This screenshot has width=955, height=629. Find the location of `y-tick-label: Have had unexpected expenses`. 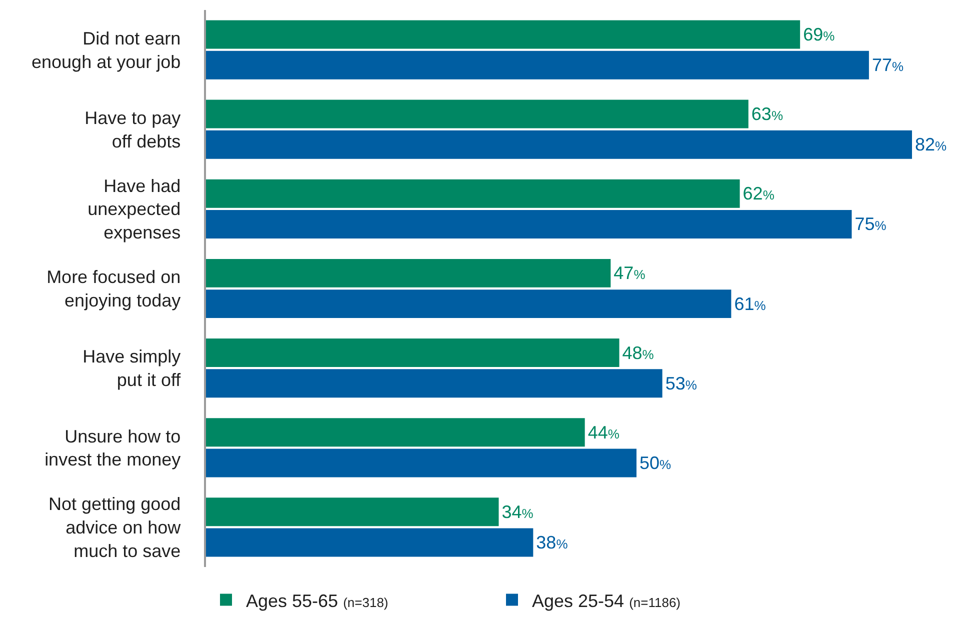

y-tick-label: Have had unexpected expenses is located at coordinates (134, 209).